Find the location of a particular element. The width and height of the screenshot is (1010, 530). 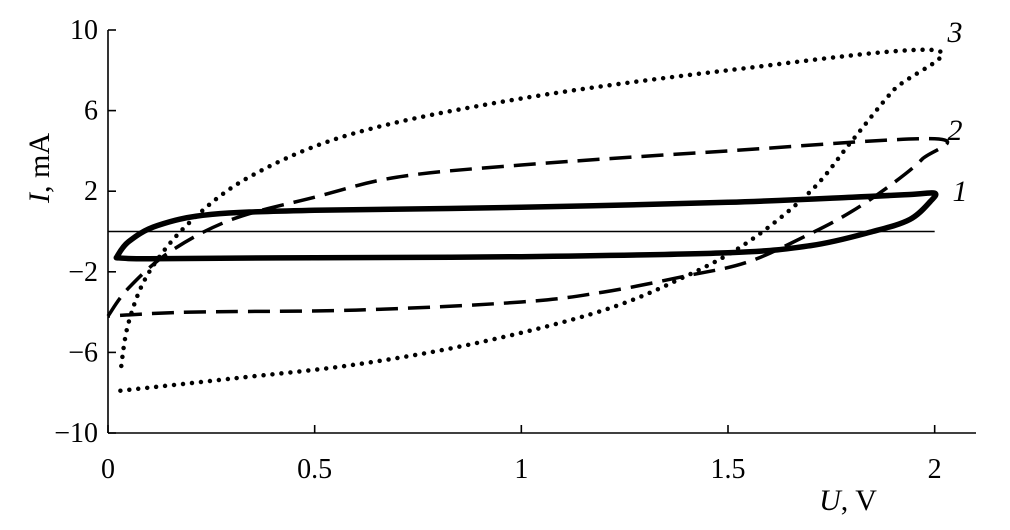

x-axis-var: U is located at coordinates (831, 500).